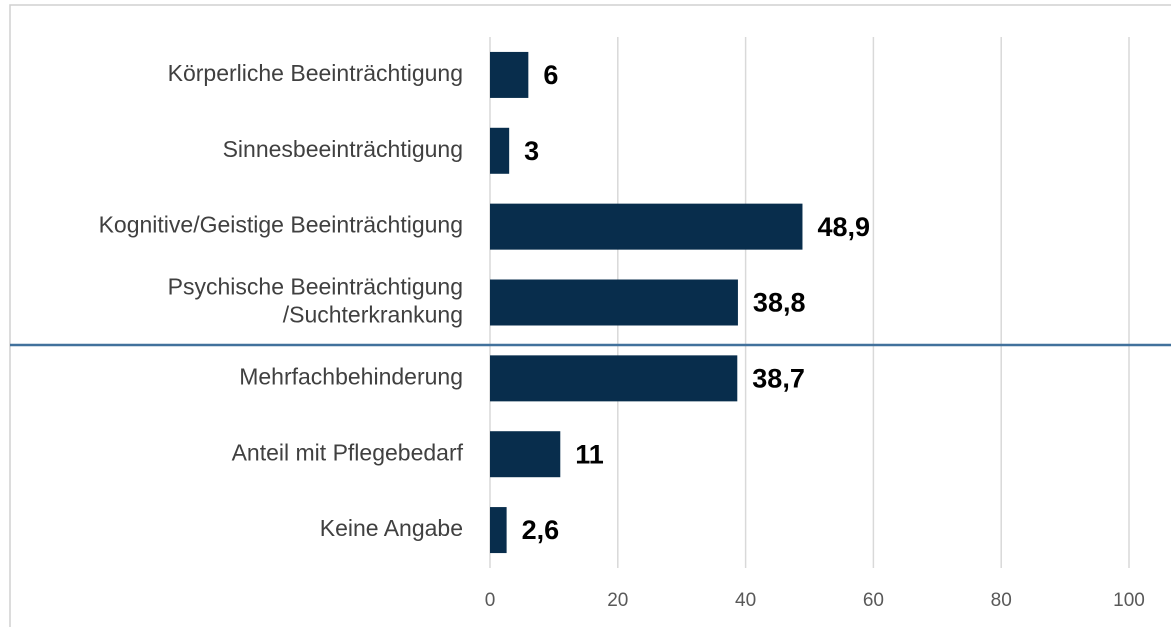 Image resolution: width=1171 pixels, height=632 pixels. I want to click on y-tick-label: Körperliche Beeinträchtigung, so click(315, 73).